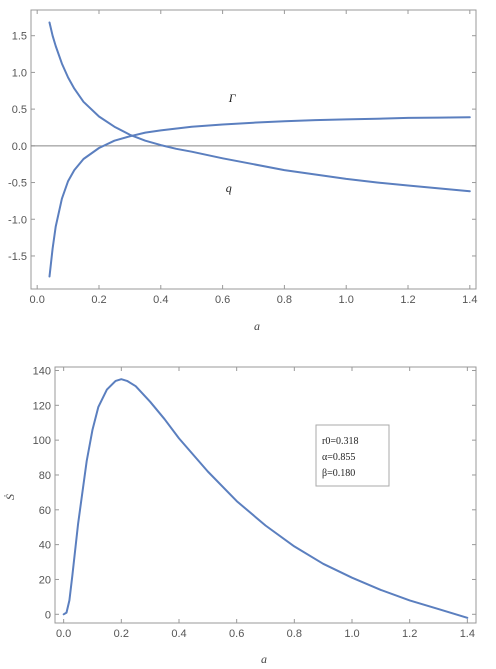  I want to click on chart2-xlabel: a, so click(264, 659).